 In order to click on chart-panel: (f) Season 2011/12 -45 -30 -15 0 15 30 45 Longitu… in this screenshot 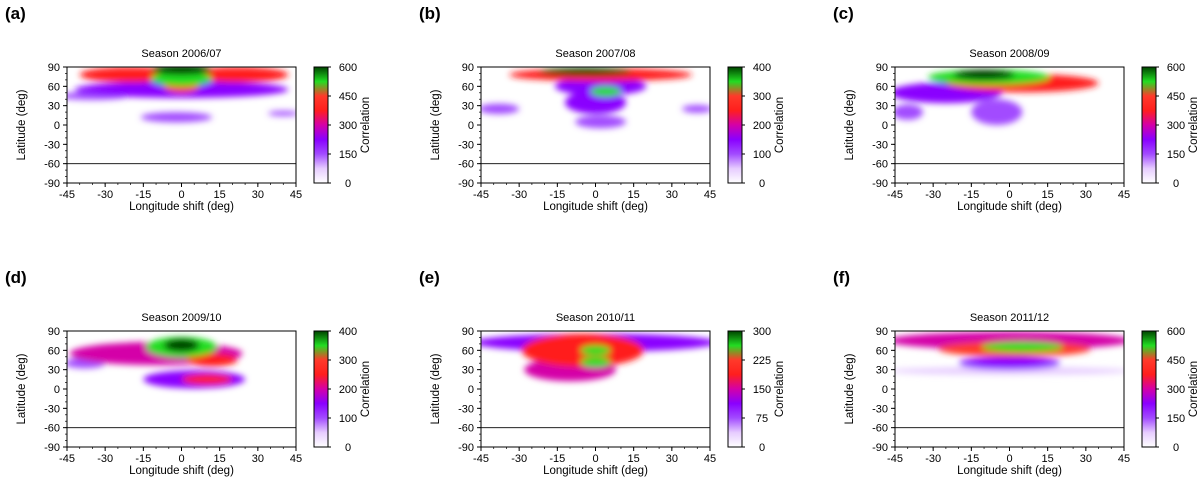, I will do `click(1016, 372)`.